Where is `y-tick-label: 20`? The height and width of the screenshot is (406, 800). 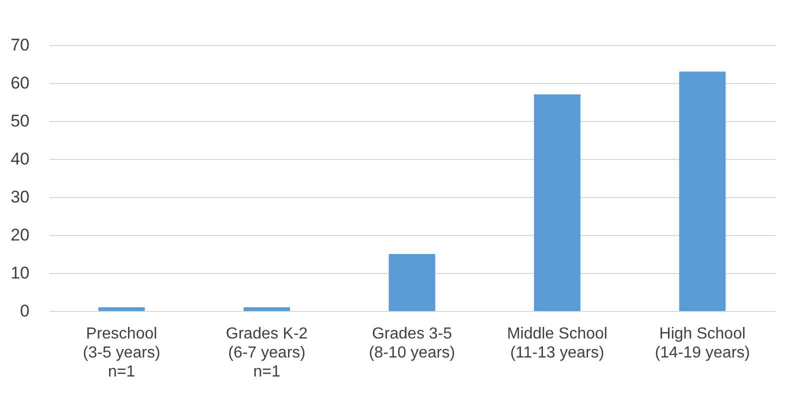 y-tick-label: 20 is located at coordinates (20, 235).